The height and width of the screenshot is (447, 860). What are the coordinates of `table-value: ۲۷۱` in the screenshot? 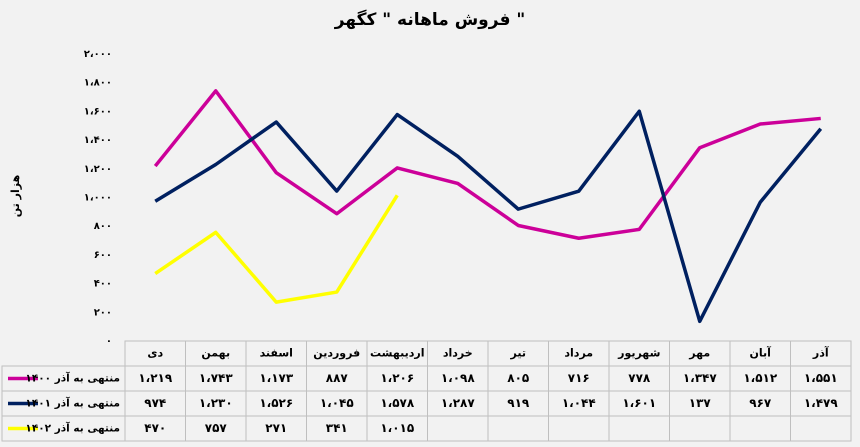 It's located at (276, 428).